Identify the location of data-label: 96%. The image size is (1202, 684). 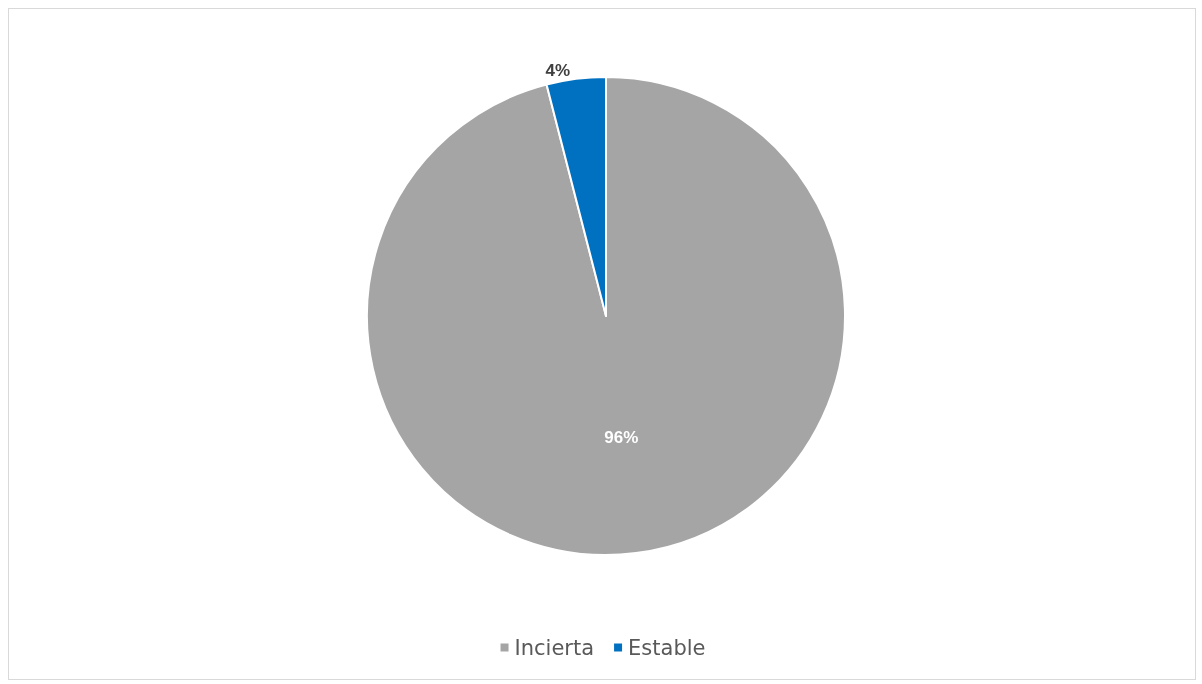
(621, 438).